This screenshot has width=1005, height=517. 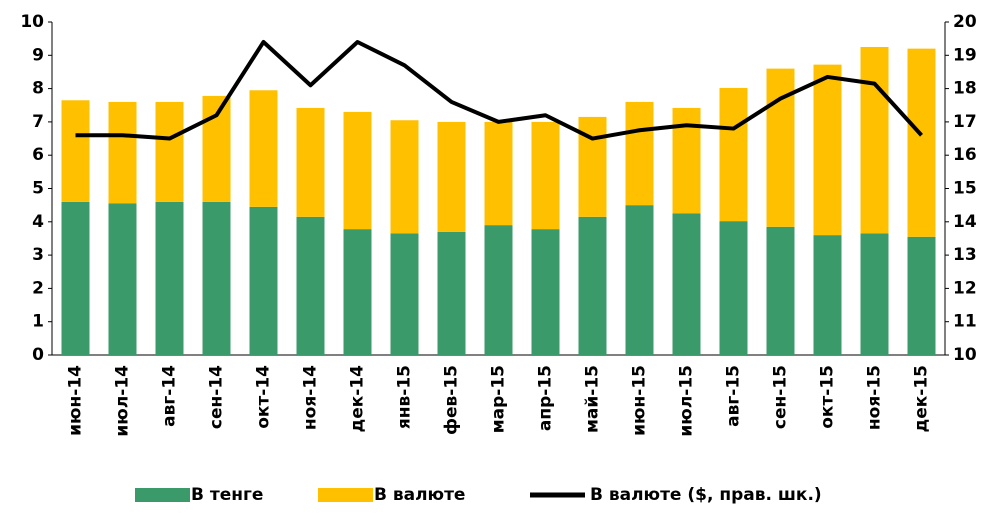 What do you see at coordinates (38, 155) in the screenshot?
I see `y-tick-label: 6` at bounding box center [38, 155].